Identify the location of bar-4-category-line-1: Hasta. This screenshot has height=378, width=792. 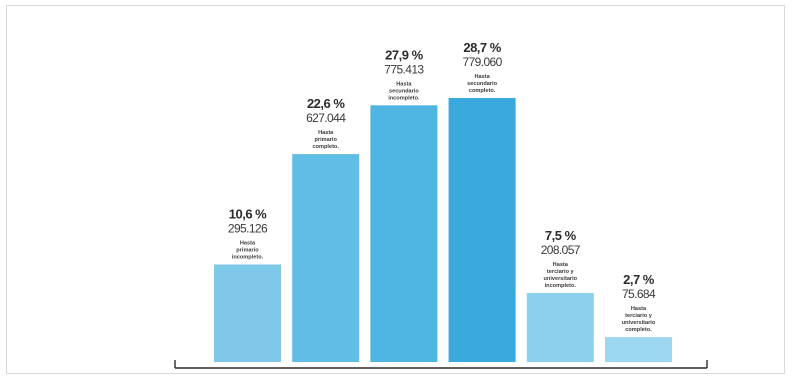
(482, 77).